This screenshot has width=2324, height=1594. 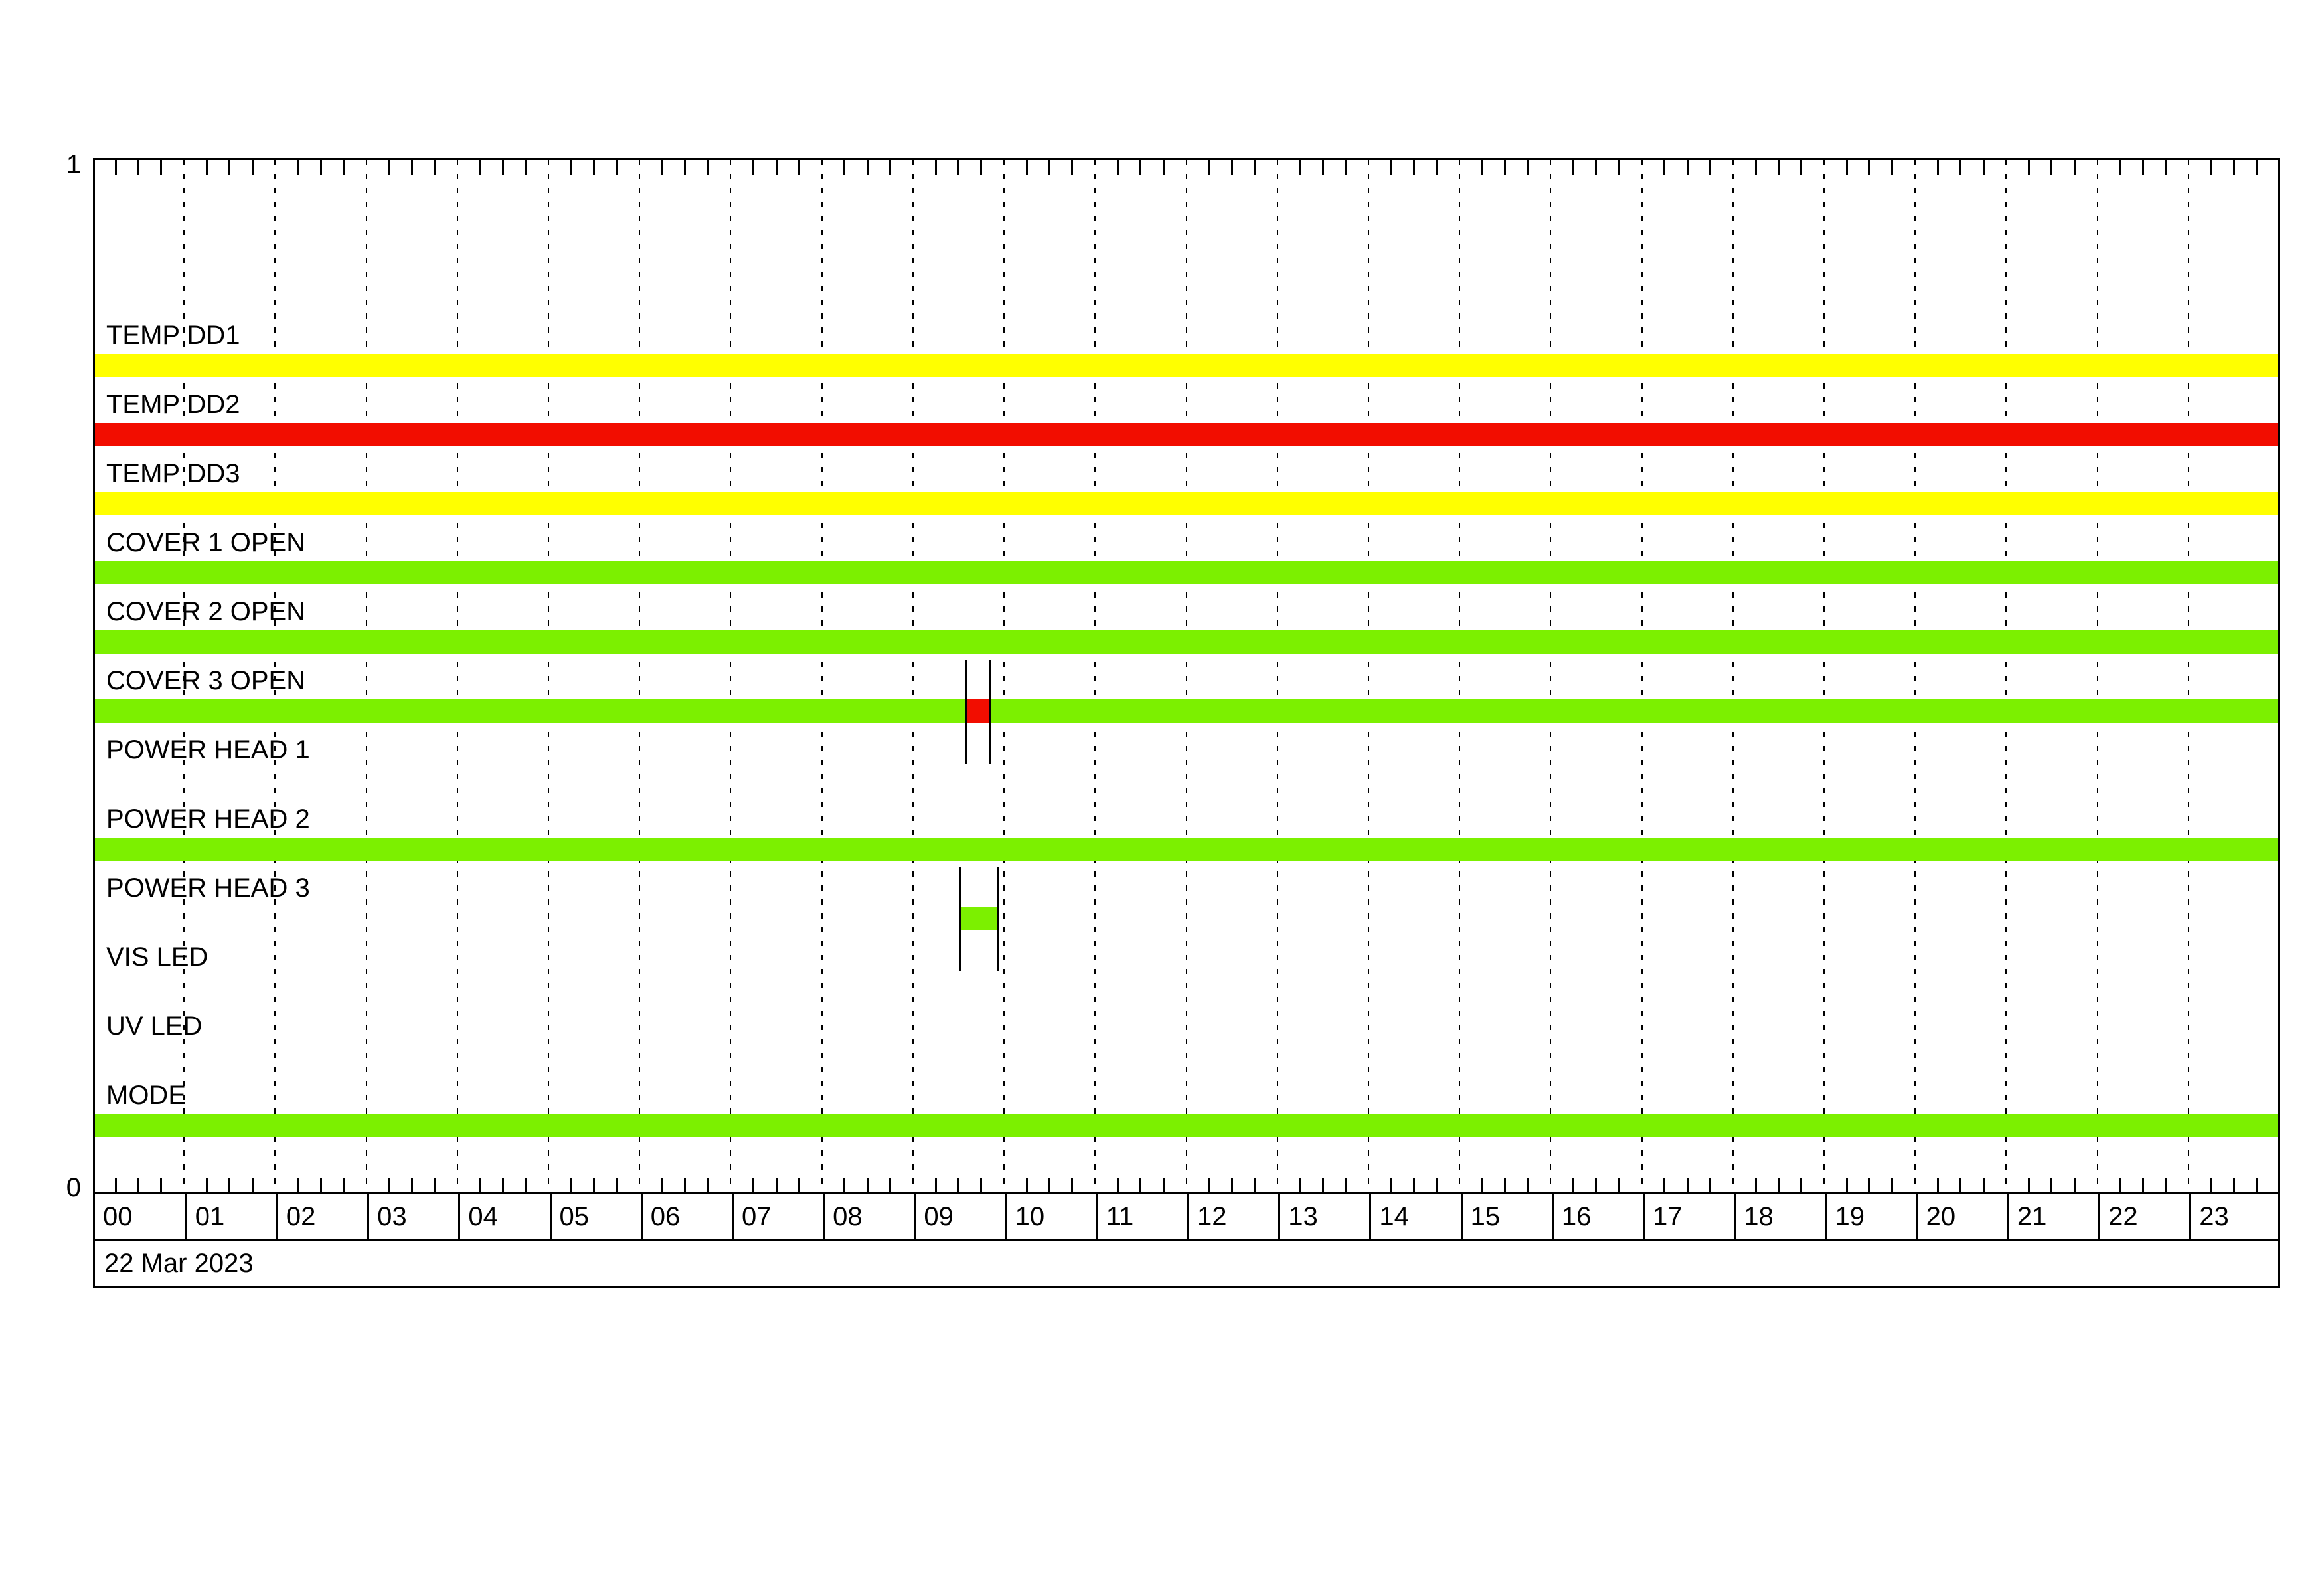 I want to click on hour-label: 03, so click(x=392, y=1216).